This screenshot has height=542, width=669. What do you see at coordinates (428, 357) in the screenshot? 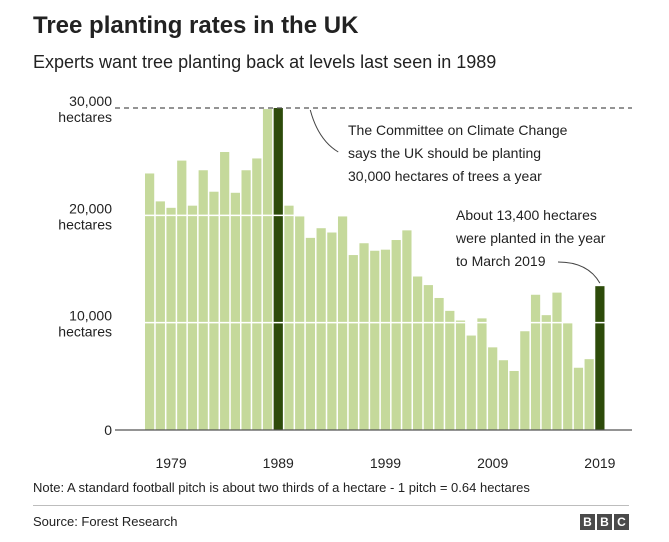
I see `bar-2003` at bounding box center [428, 357].